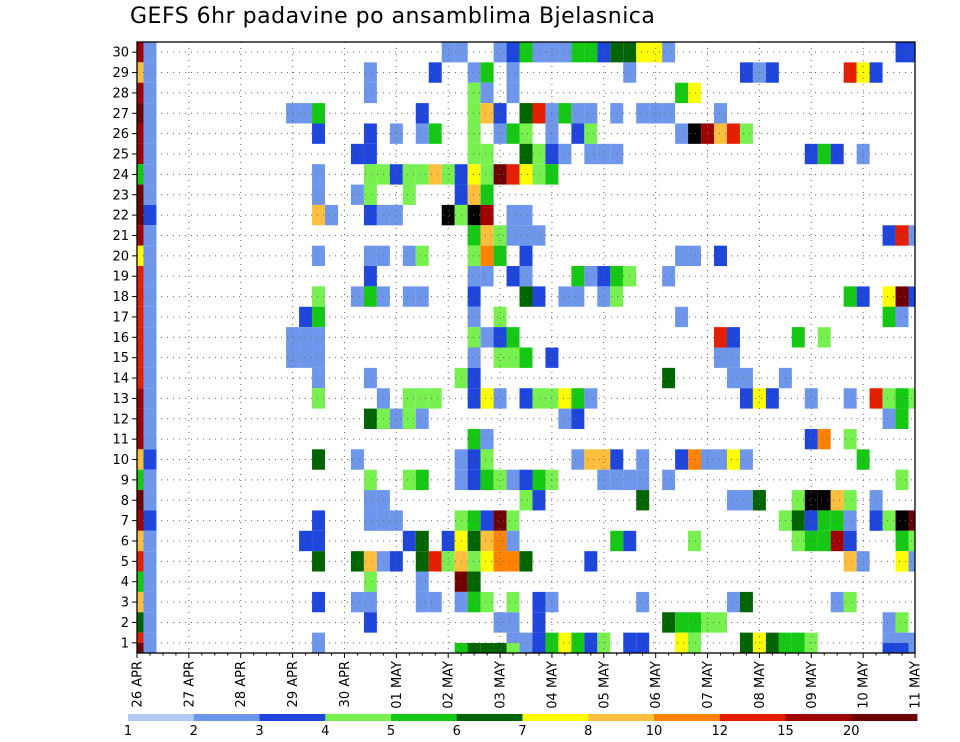 This screenshot has width=960, height=742. What do you see at coordinates (120, 114) in the screenshot?
I see `y-tick-label: 27` at bounding box center [120, 114].